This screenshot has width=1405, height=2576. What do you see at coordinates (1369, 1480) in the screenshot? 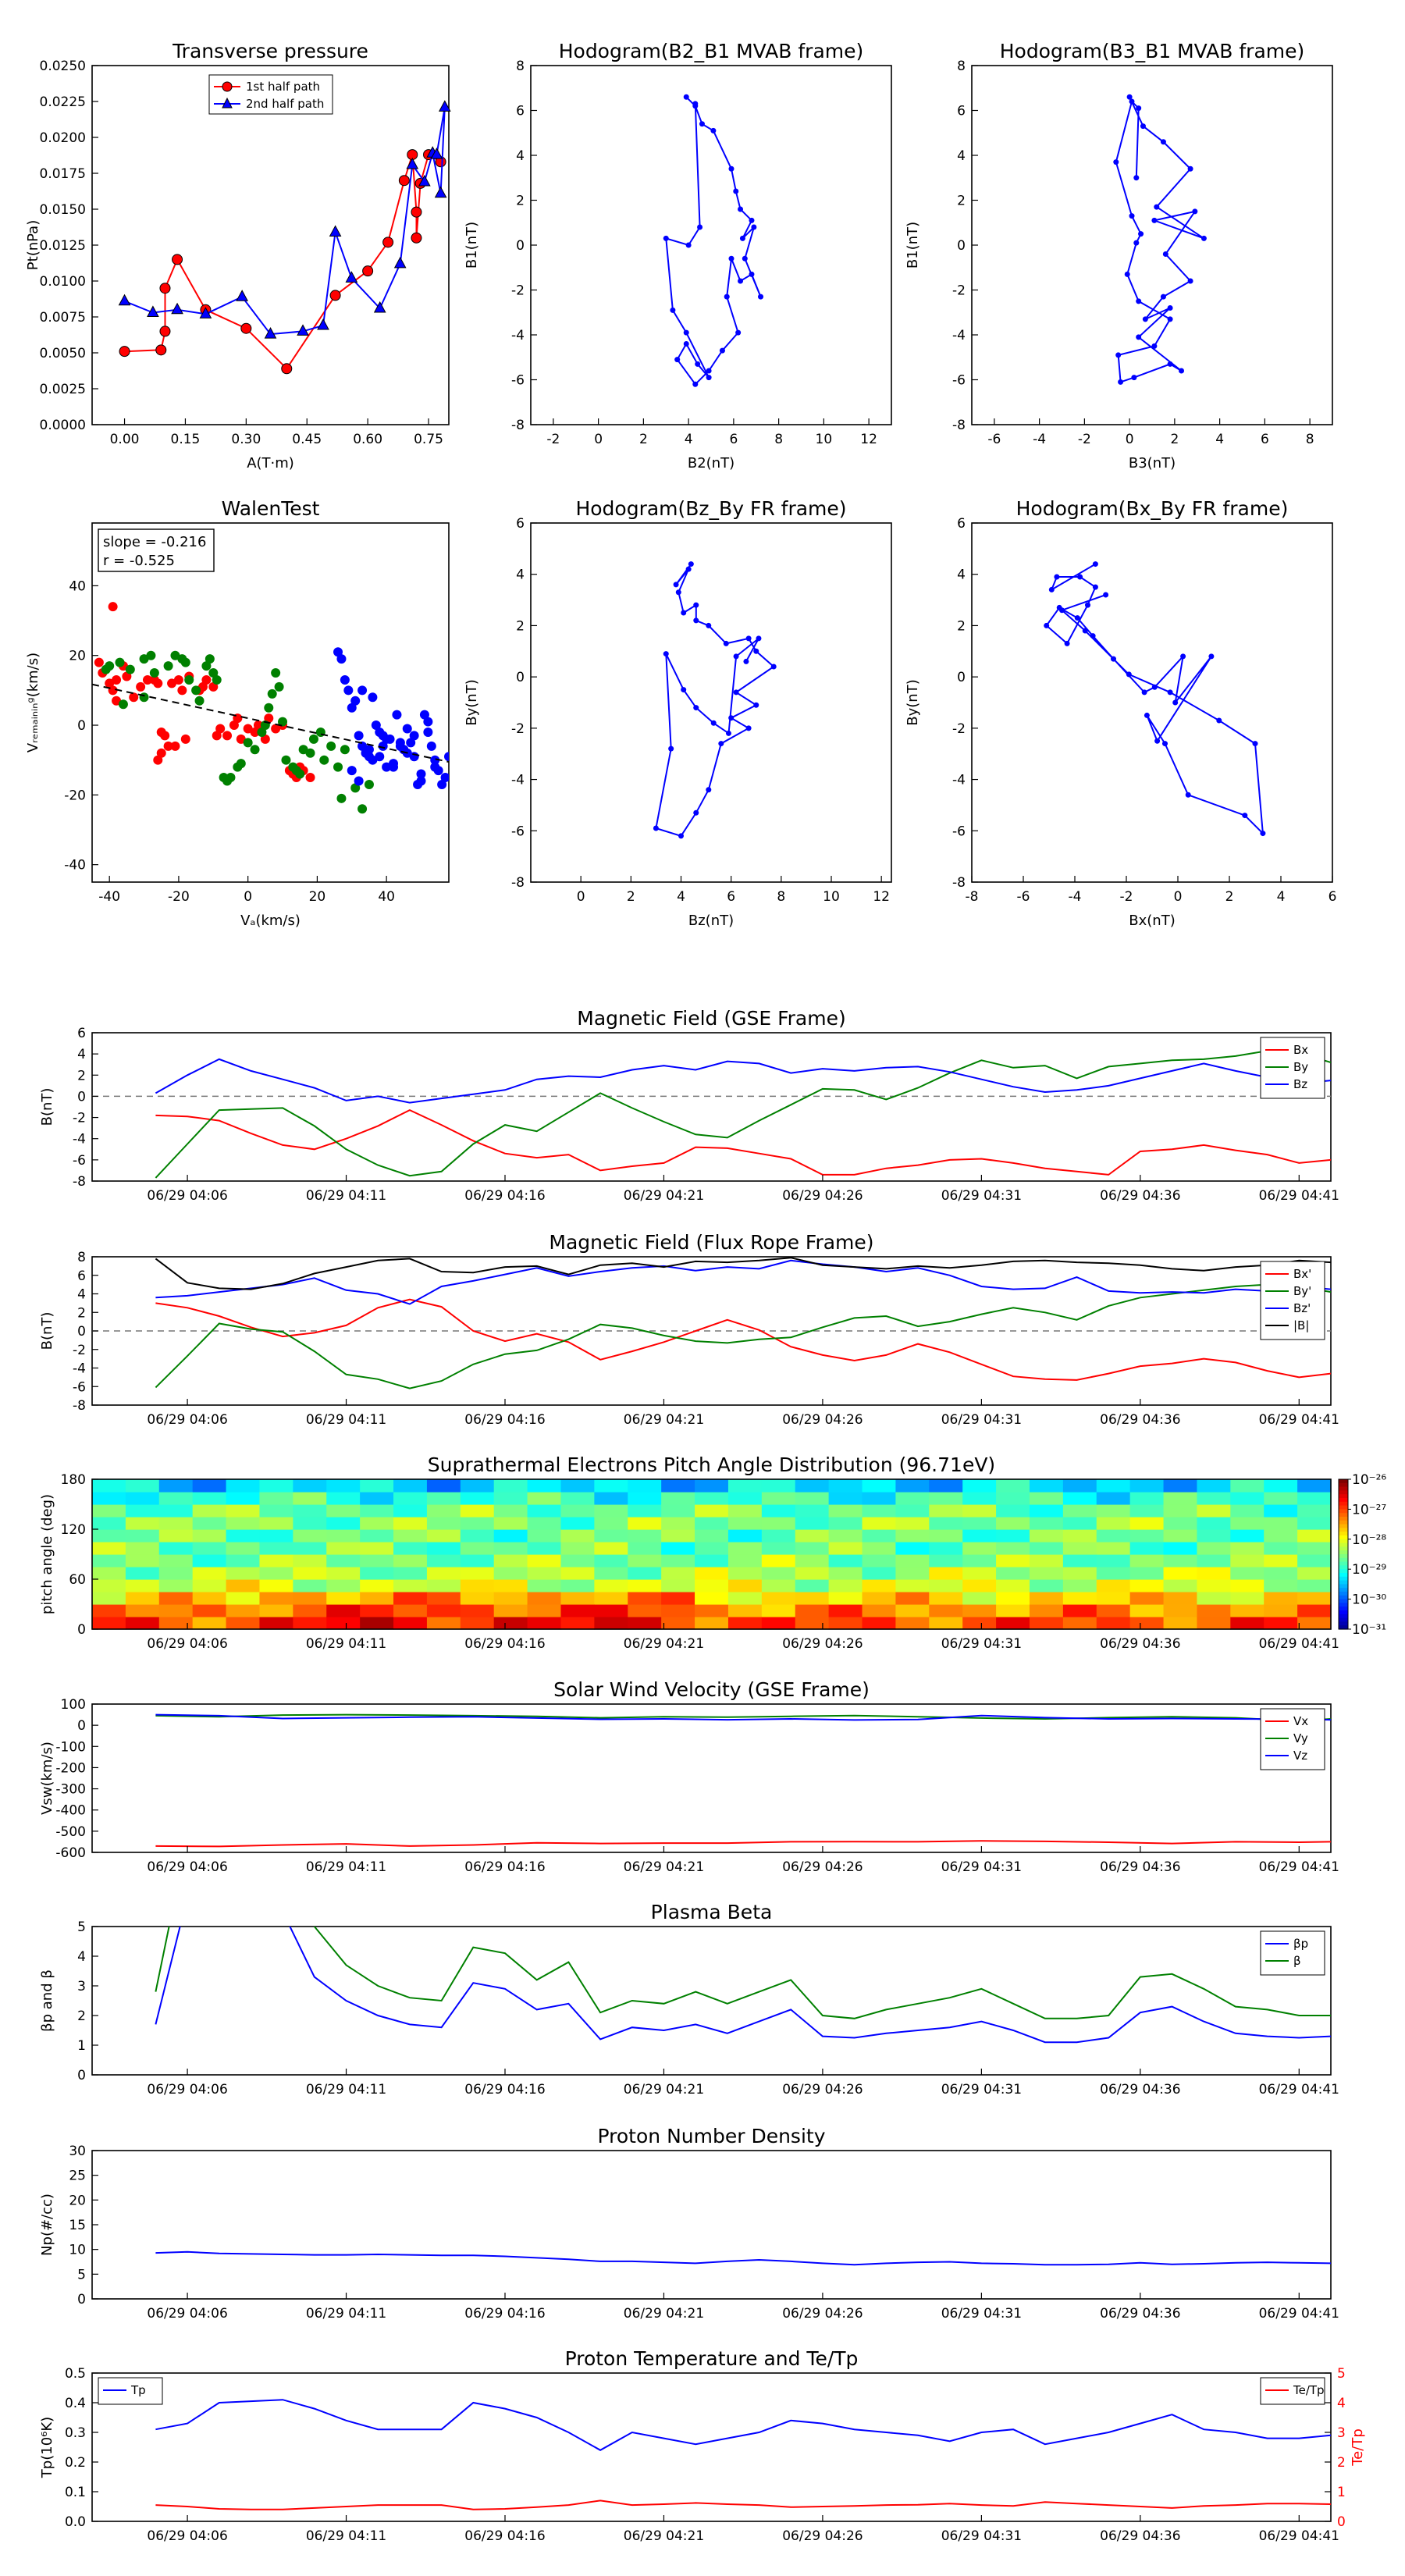
I see `pad-colorbar-label: 10⁻²⁶` at bounding box center [1369, 1480].